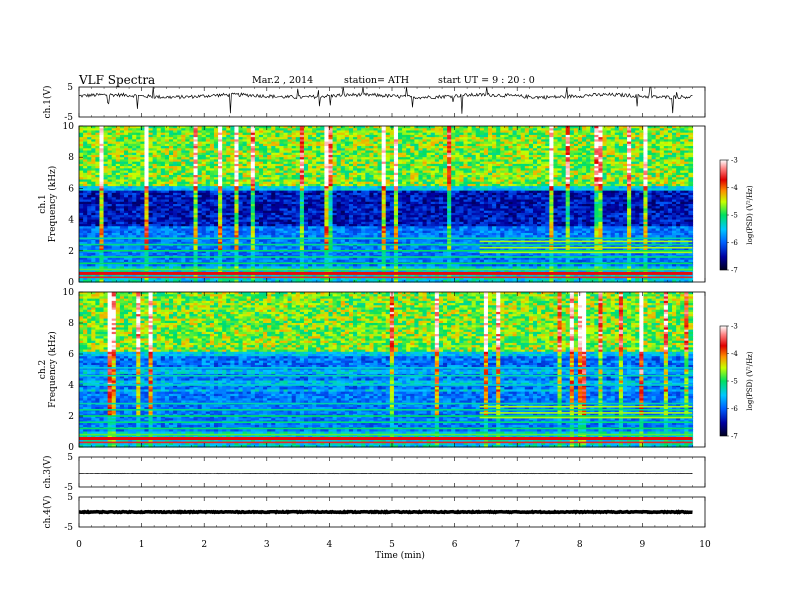  Describe the element at coordinates (267, 545) in the screenshot. I see `x-tick-label: 3` at that location.